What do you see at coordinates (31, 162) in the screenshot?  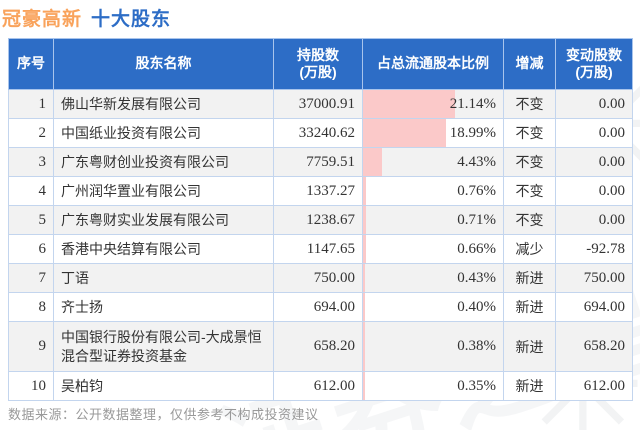 I see `seq-cell: 3` at bounding box center [31, 162].